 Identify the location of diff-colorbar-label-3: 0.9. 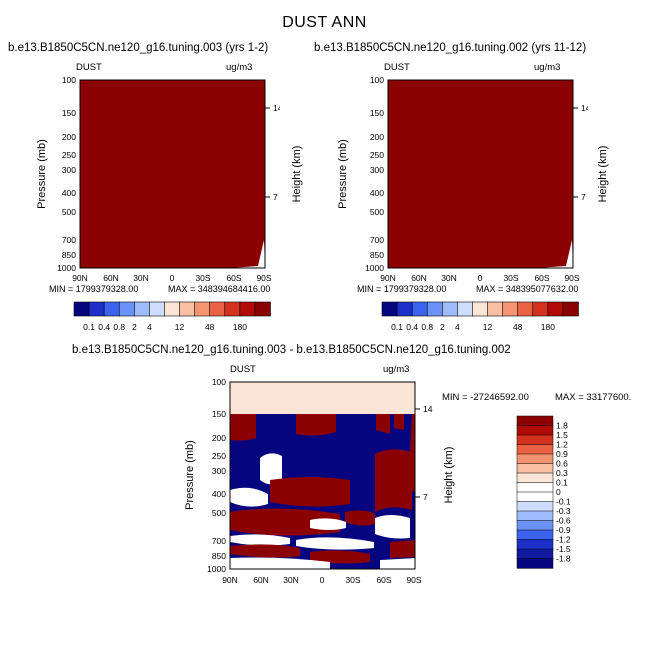
(562, 454).